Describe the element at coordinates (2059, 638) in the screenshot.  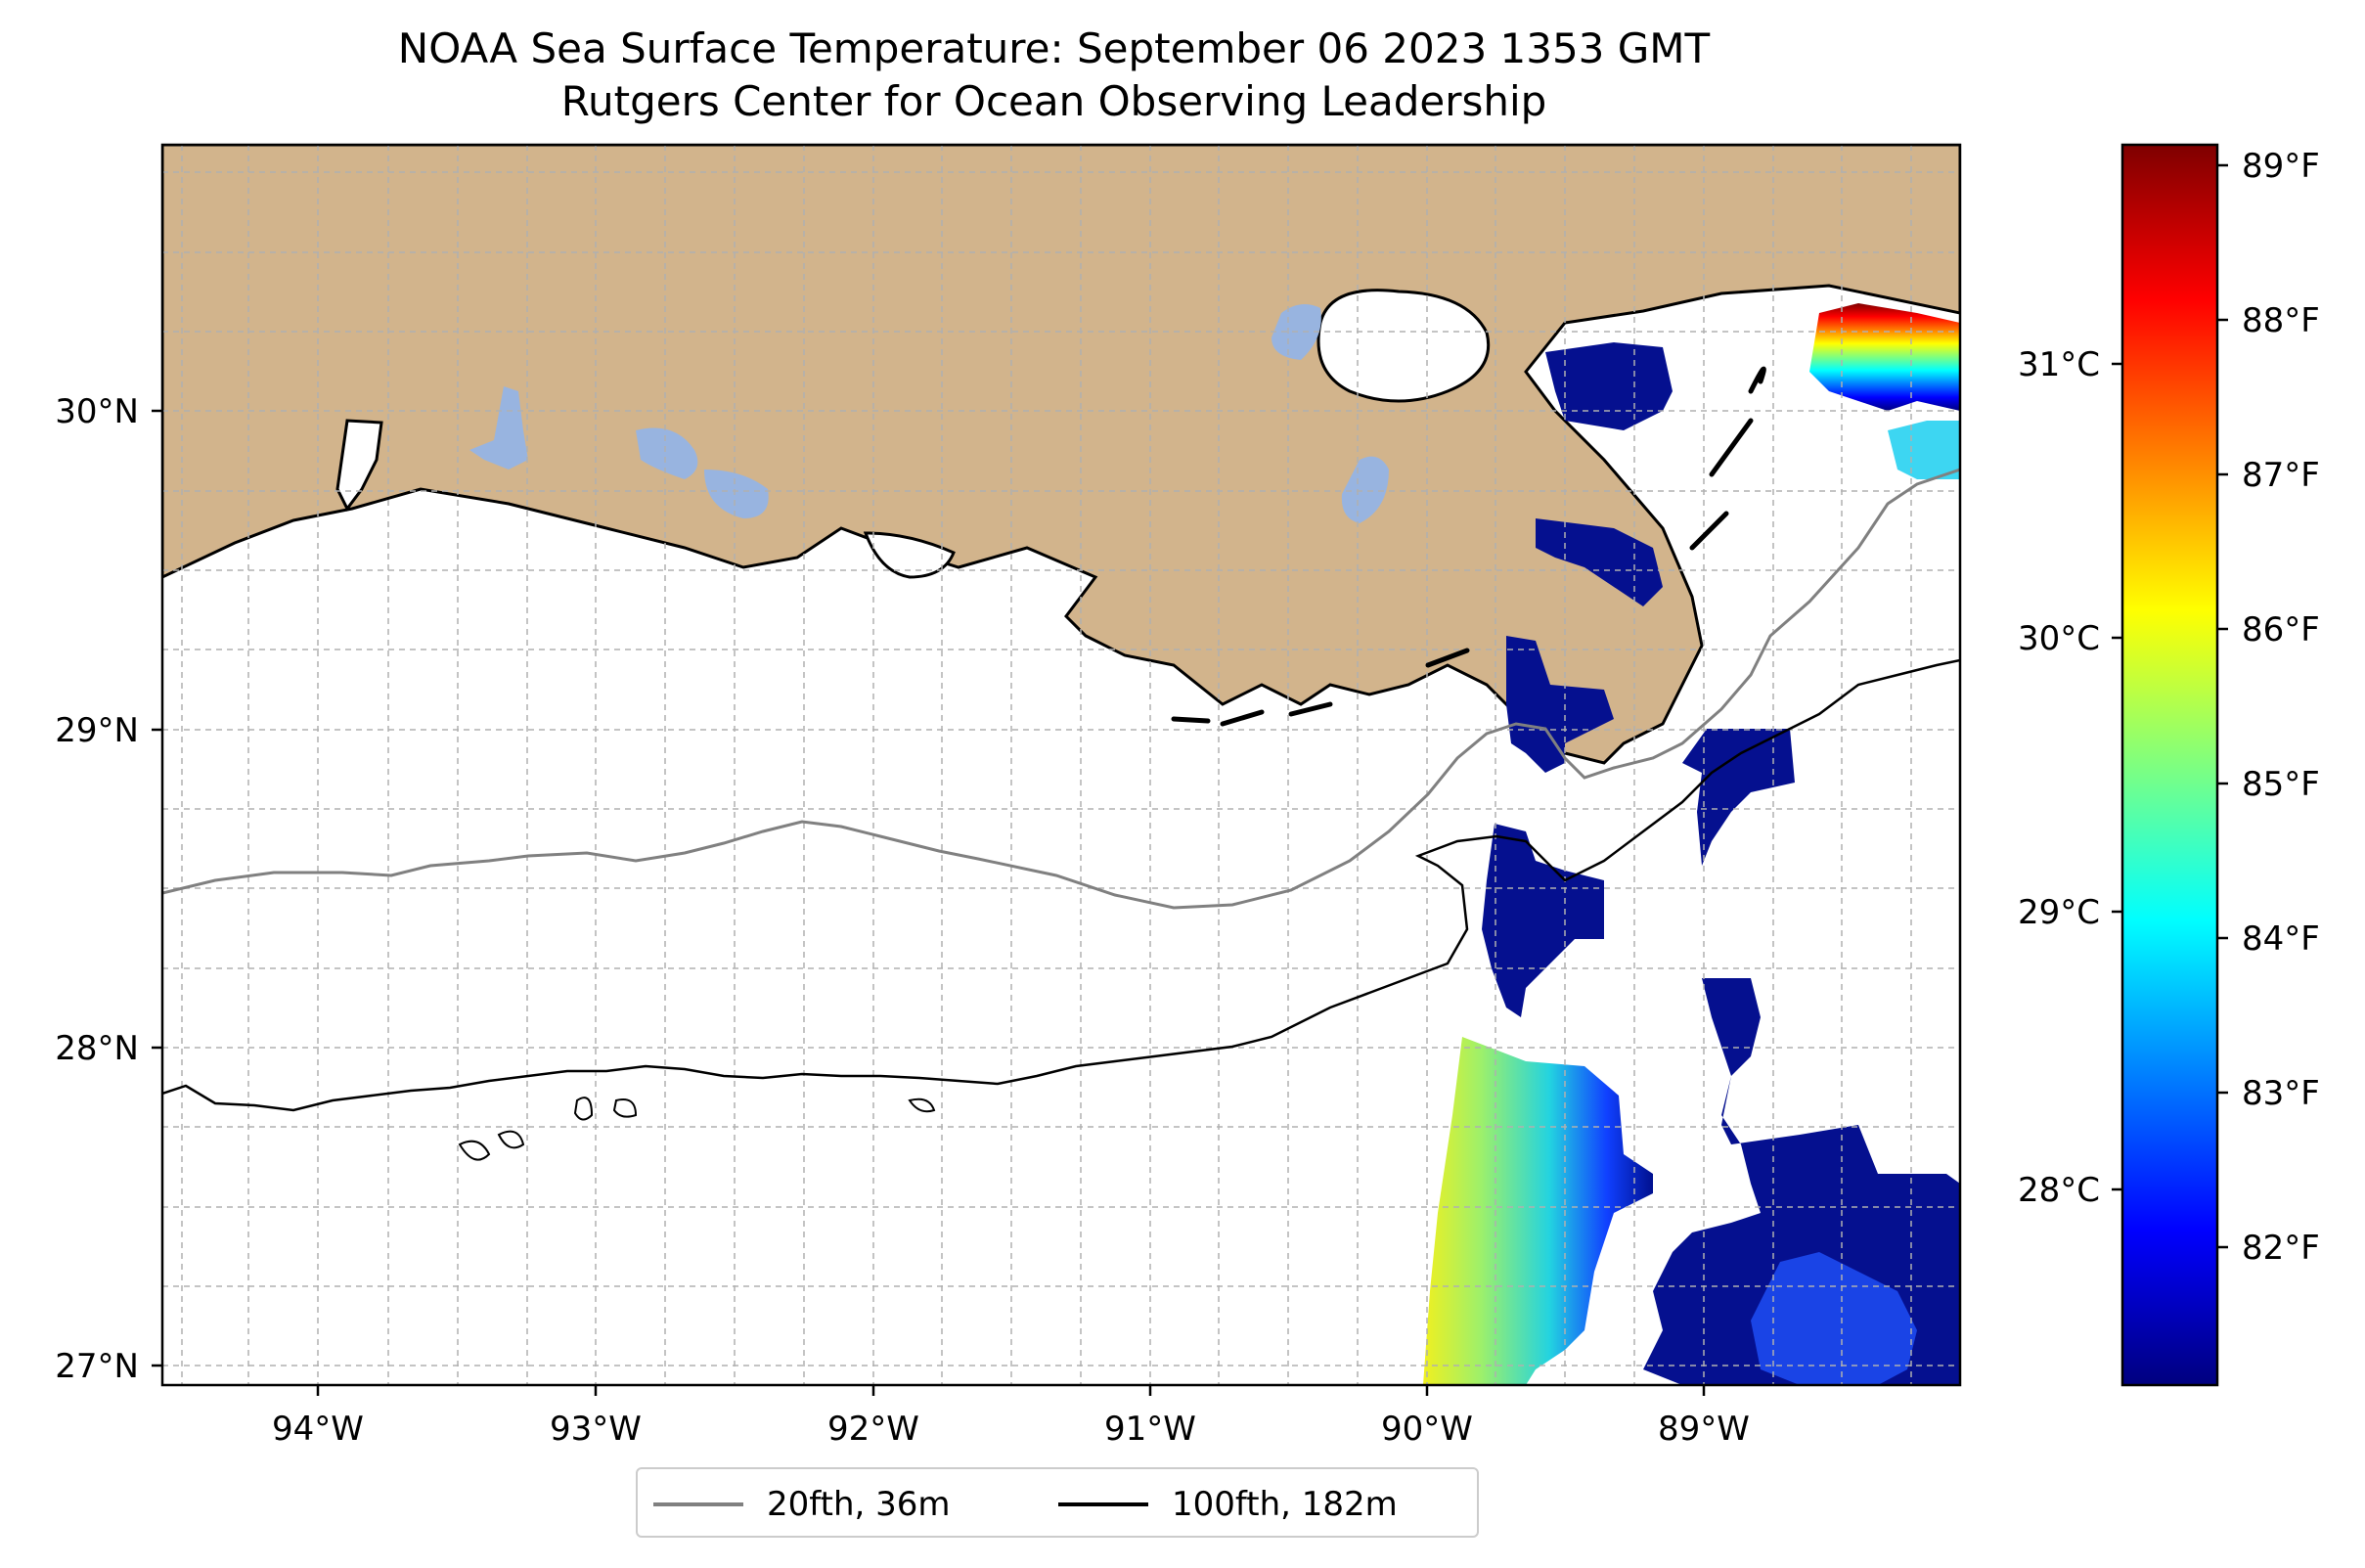
I see `colorbar-c-tick-label: 30°C` at that location.